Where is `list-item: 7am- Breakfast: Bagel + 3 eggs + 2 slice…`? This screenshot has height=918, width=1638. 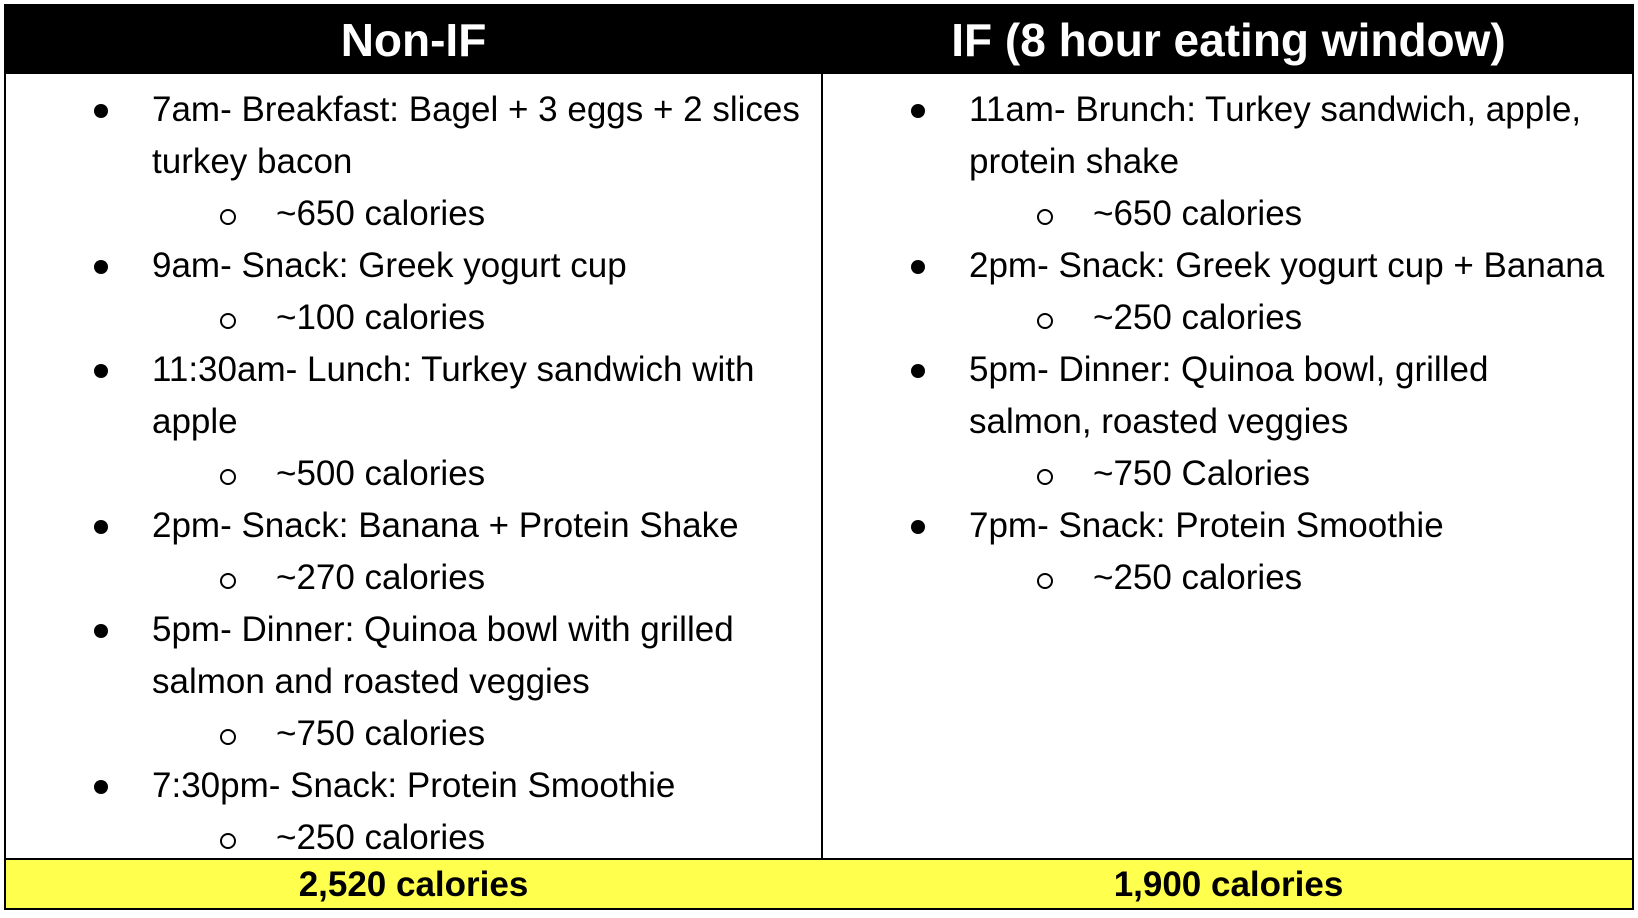
list-item: 7am- Breakfast: Bagel + 3 eggs + 2 slice… is located at coordinates (413, 162).